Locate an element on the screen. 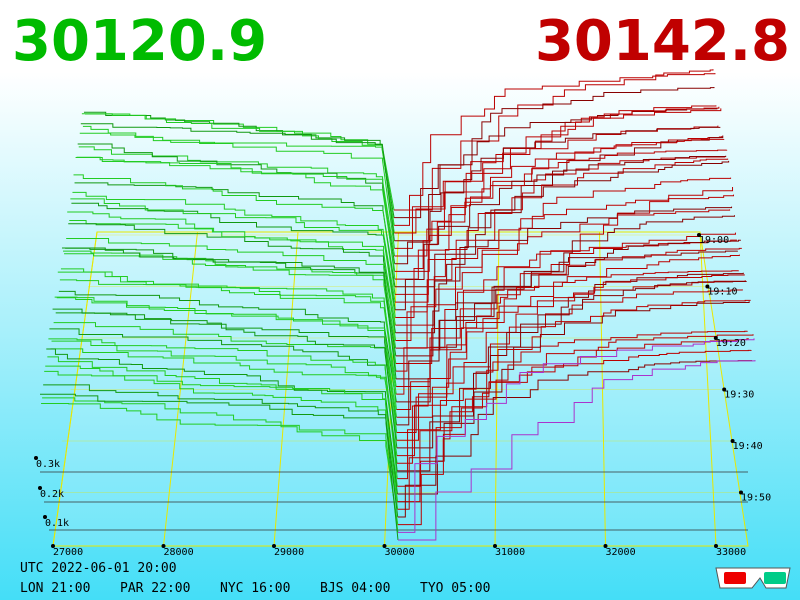 Image resolution: width=800 pixels, height=600 pixels. time-tick-label: 19:30 is located at coordinates (739, 395).